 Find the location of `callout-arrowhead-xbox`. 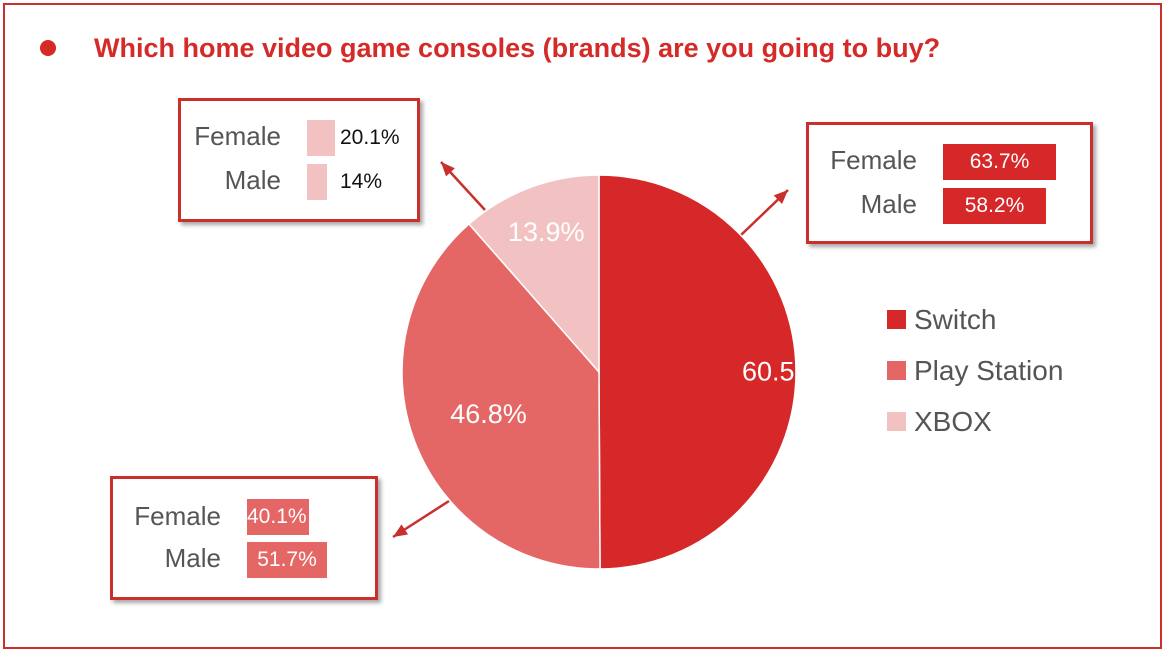

callout-arrowhead-xbox is located at coordinates (448, 169).